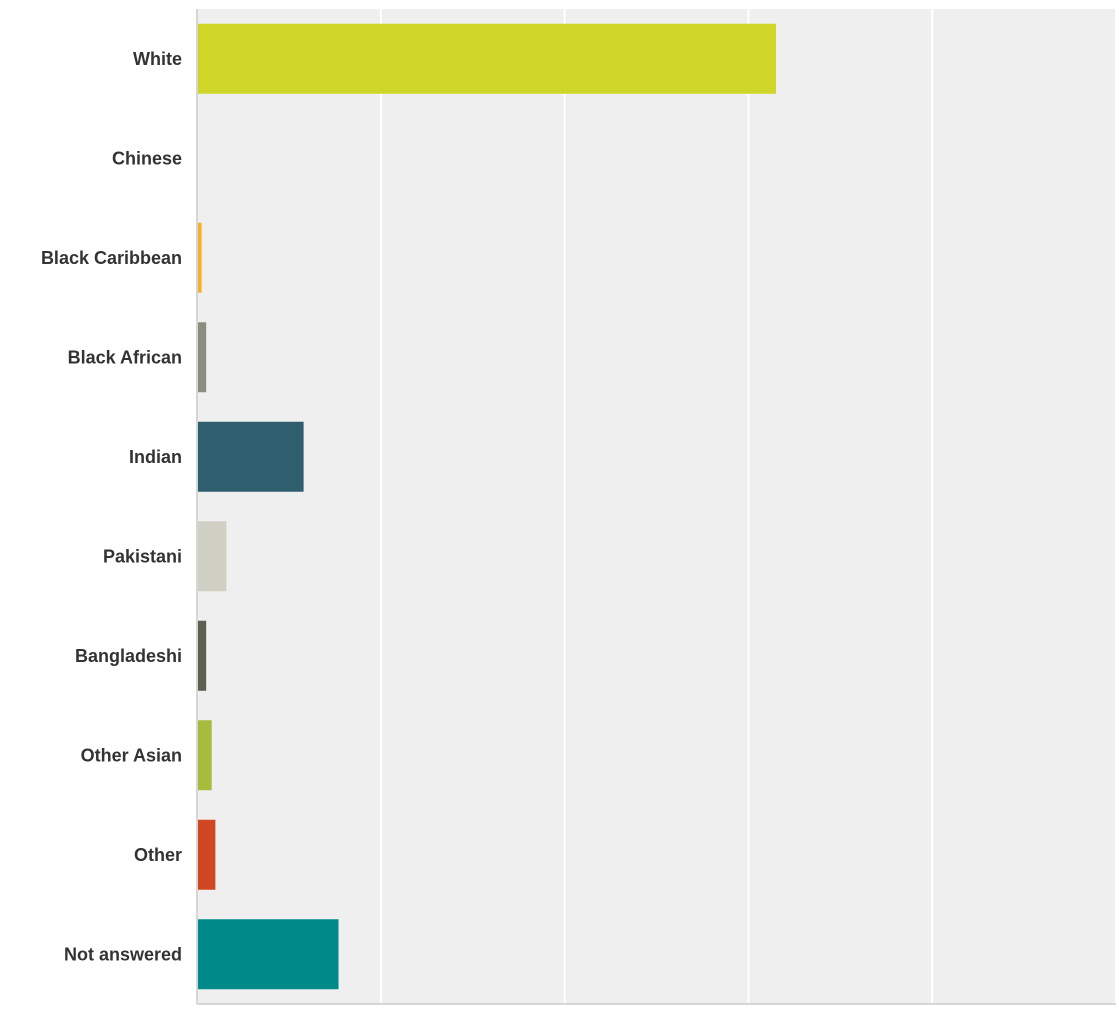  Describe the element at coordinates (212, 556) in the screenshot. I see `bar-pakistani` at that location.